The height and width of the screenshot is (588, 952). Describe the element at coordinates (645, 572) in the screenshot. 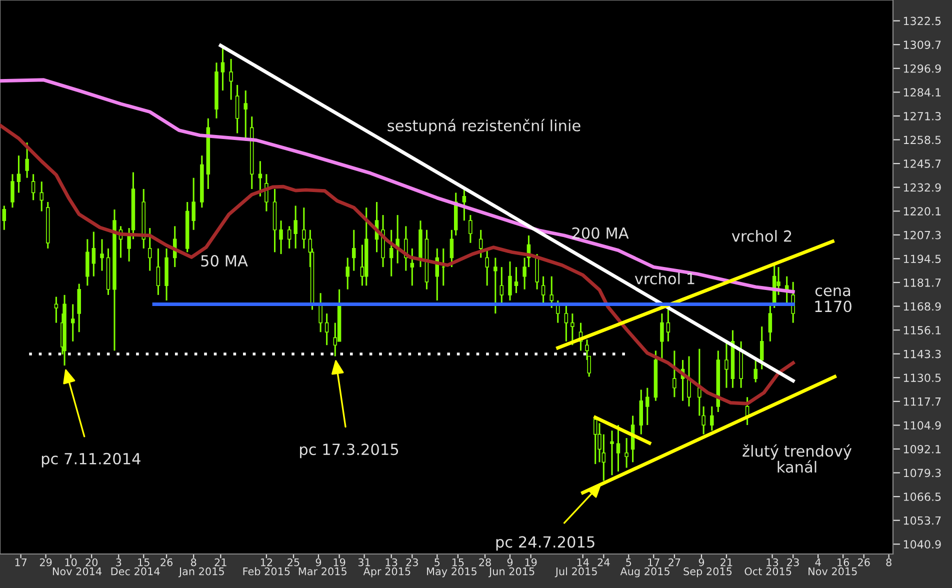

I see `x2-tick-label: Aug 2015` at that location.